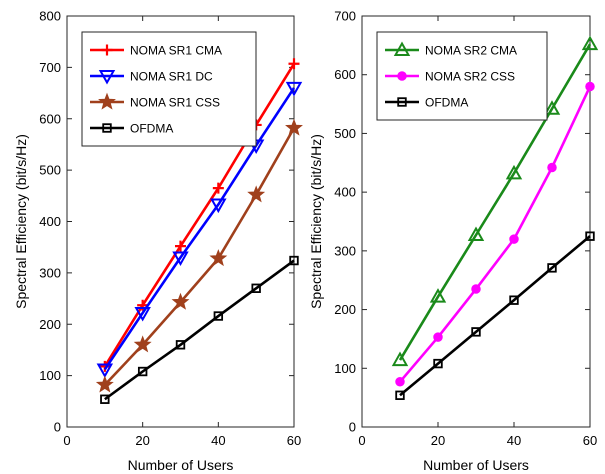 The height and width of the screenshot is (474, 605). What do you see at coordinates (345, 250) in the screenshot?
I see `y-tick-label: 300` at bounding box center [345, 250].